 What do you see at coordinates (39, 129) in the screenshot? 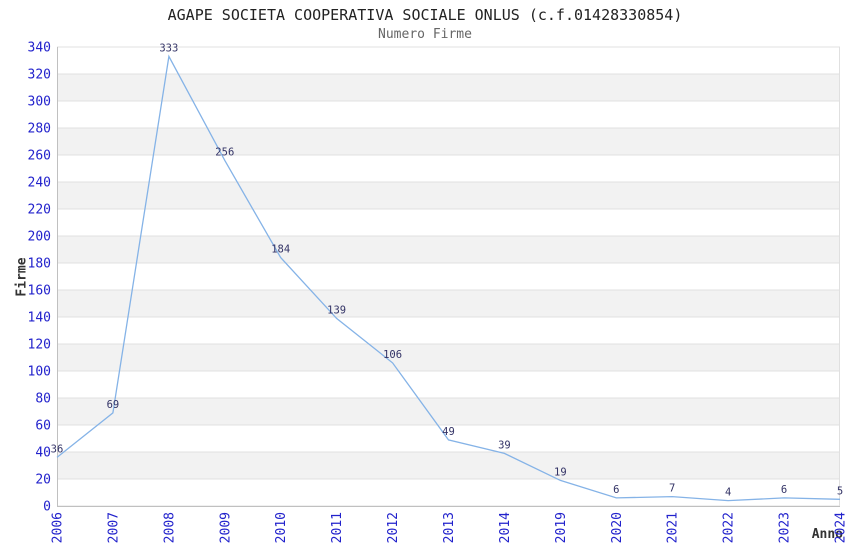
I see `y-tick-label: 280` at bounding box center [39, 129].